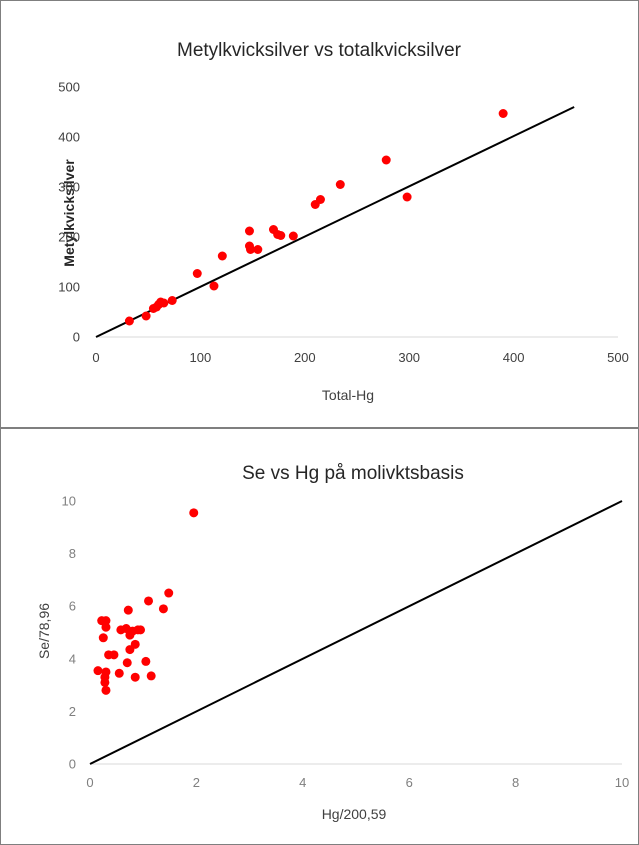 This screenshot has width=639, height=845. What do you see at coordinates (69, 213) in the screenshot?
I see `y-axis-label: Metylkvicksilver` at bounding box center [69, 213].